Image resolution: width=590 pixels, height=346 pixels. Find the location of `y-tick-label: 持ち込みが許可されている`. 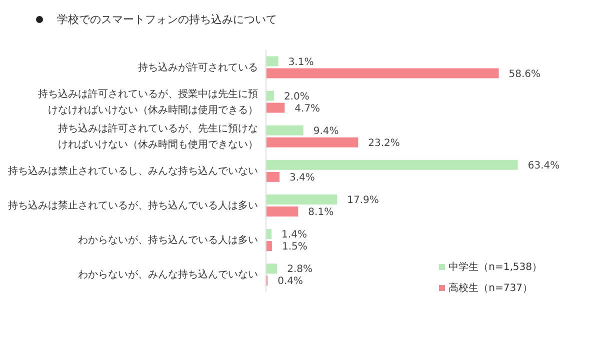

y-tick-label: 持ち込みが許可されている is located at coordinates (198, 66).